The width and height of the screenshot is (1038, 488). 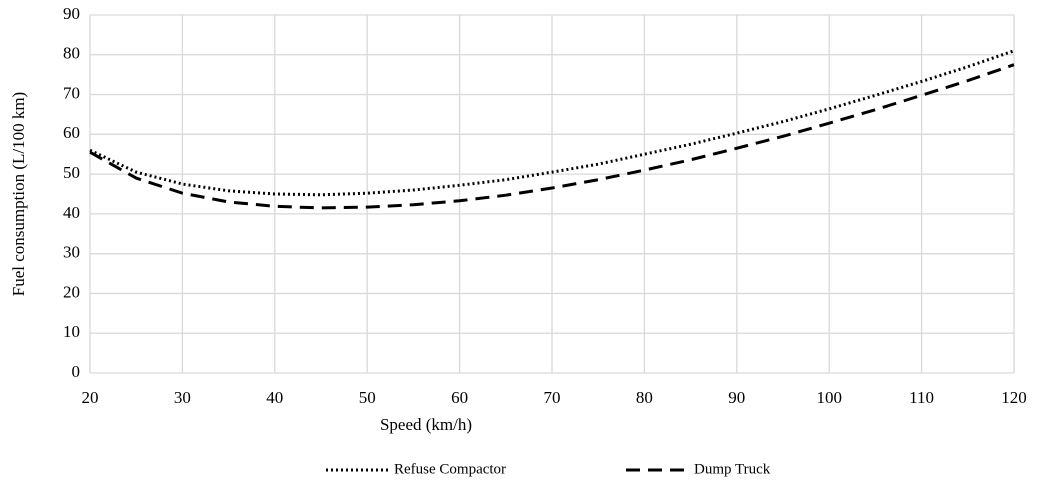 What do you see at coordinates (552, 397) in the screenshot?
I see `x-tick-label: 70` at bounding box center [552, 397].